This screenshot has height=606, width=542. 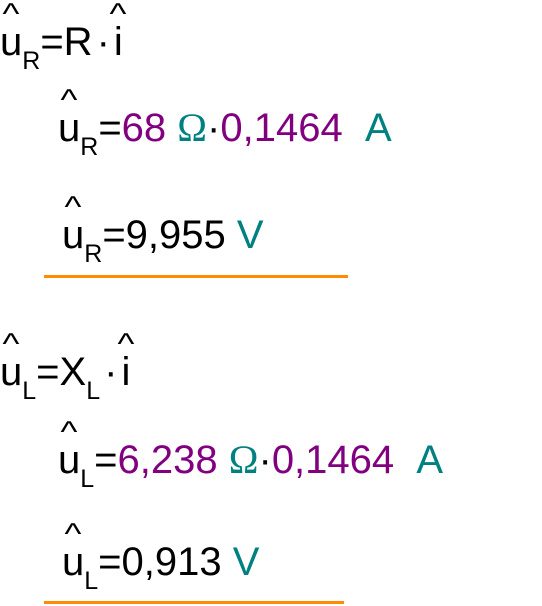 What do you see at coordinates (194, 602) in the screenshot?
I see `ul-result-underline` at bounding box center [194, 602].